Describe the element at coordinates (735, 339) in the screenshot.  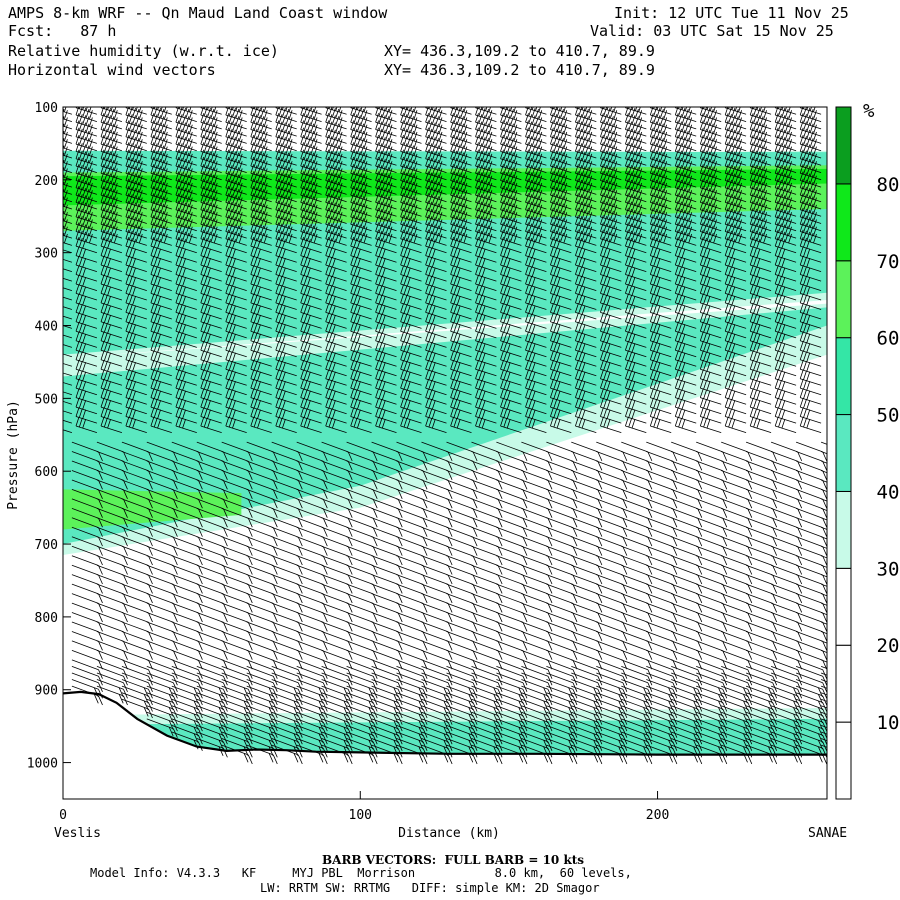
I see `wind-barb-2077` at that location.